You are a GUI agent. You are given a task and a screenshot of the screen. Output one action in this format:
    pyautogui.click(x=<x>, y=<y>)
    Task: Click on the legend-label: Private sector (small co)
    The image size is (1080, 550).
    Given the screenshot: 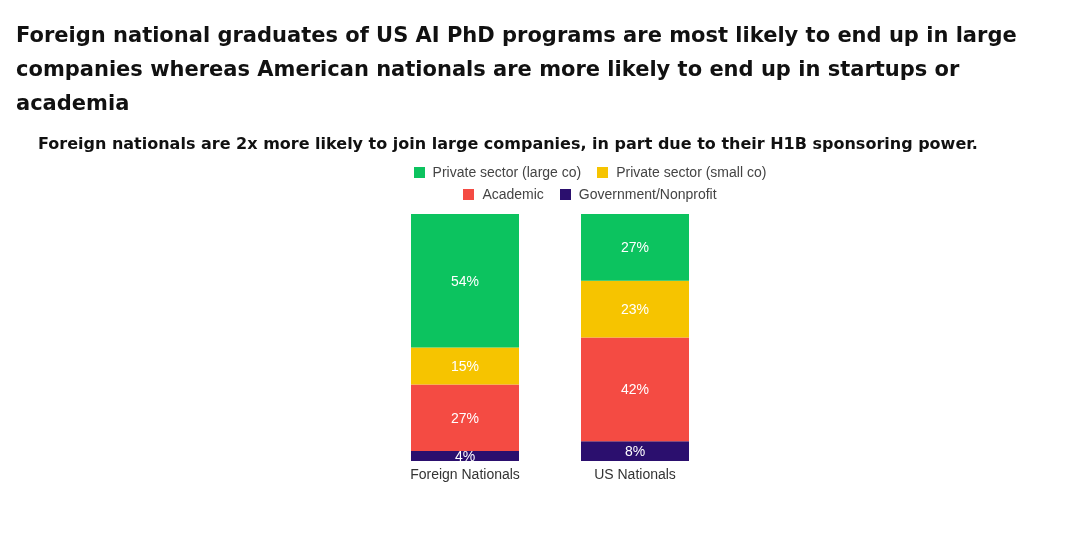 What is the action you would take?
    pyautogui.click(x=691, y=172)
    